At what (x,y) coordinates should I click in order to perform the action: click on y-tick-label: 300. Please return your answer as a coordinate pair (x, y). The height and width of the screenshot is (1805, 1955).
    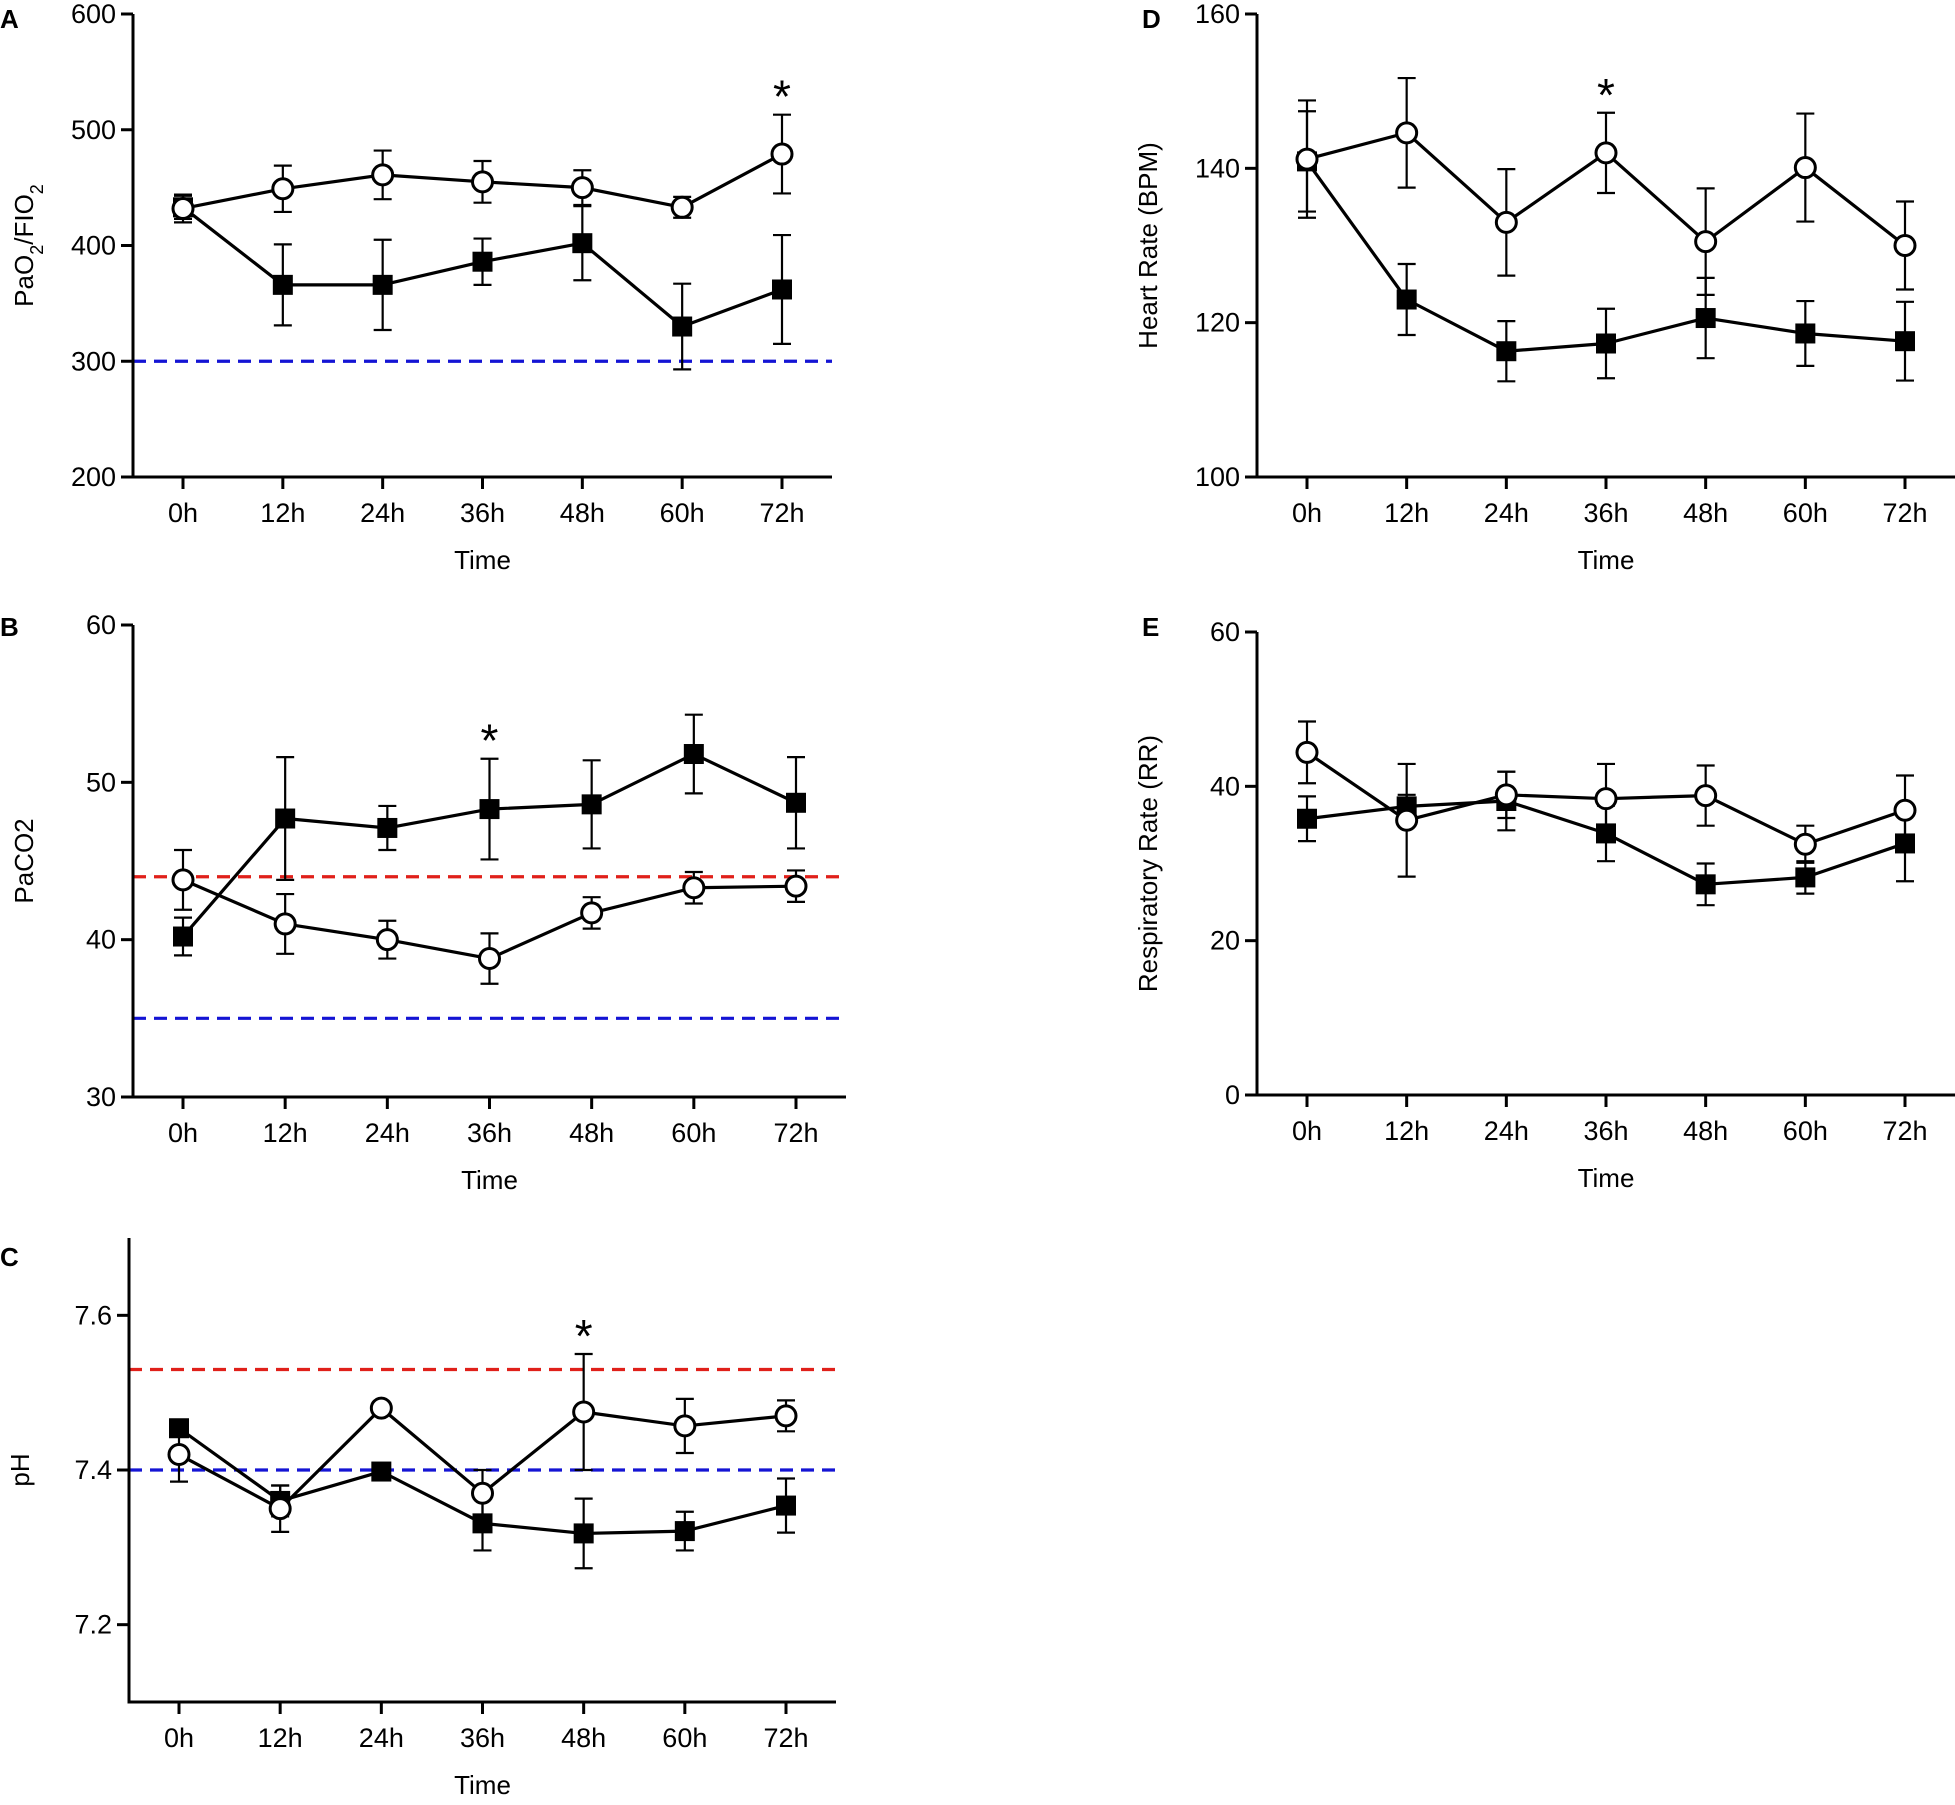
    Looking at the image, I should click on (93, 361).